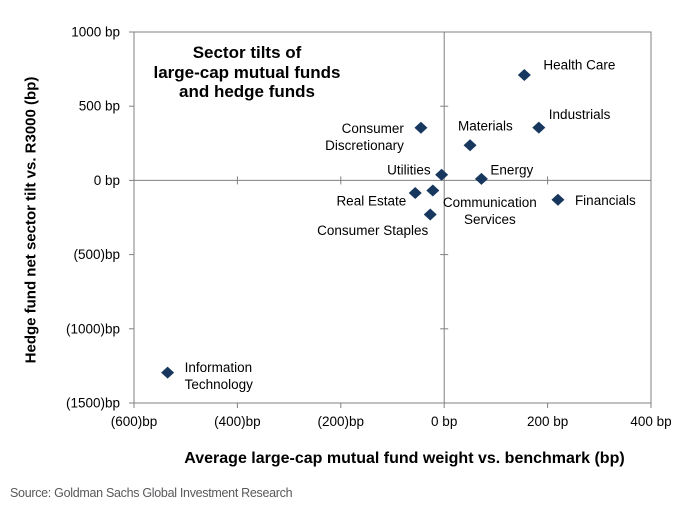  Describe the element at coordinates (580, 114) in the screenshot. I see `point-label-industrials: Industrials` at that location.